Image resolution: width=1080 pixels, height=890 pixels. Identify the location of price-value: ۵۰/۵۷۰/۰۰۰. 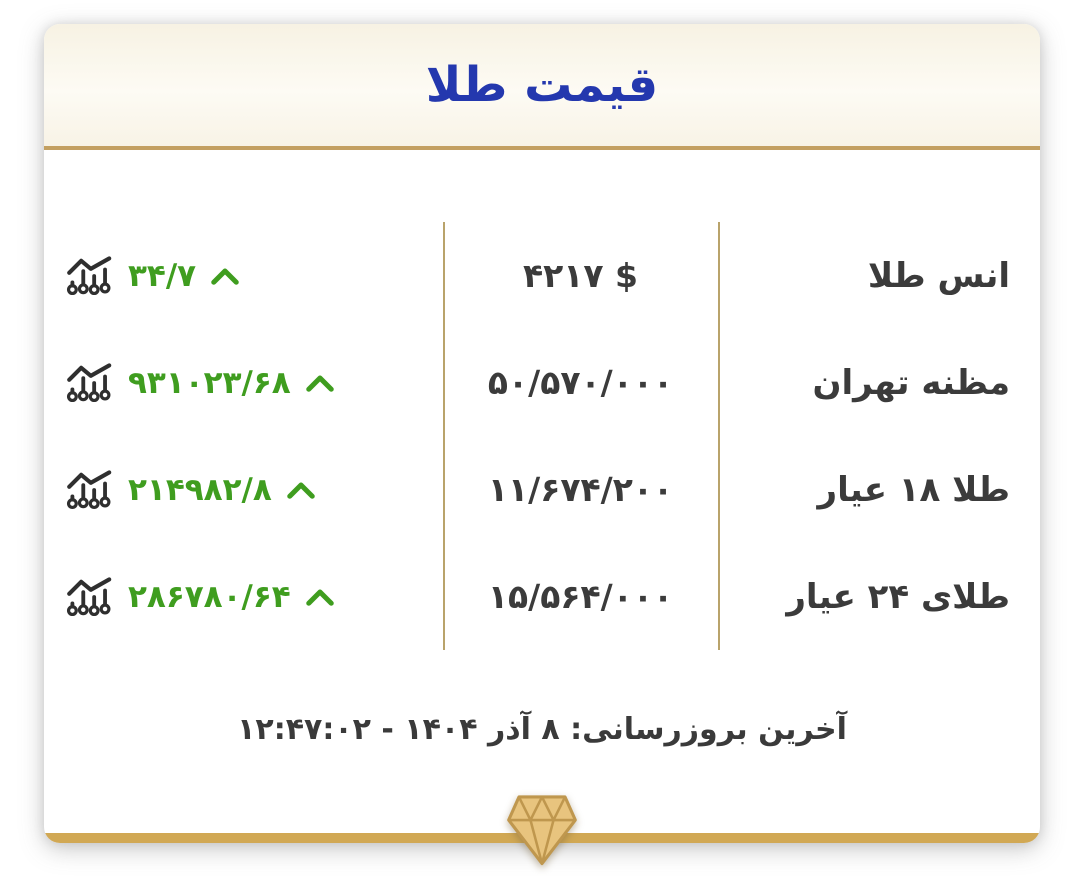
(580, 382).